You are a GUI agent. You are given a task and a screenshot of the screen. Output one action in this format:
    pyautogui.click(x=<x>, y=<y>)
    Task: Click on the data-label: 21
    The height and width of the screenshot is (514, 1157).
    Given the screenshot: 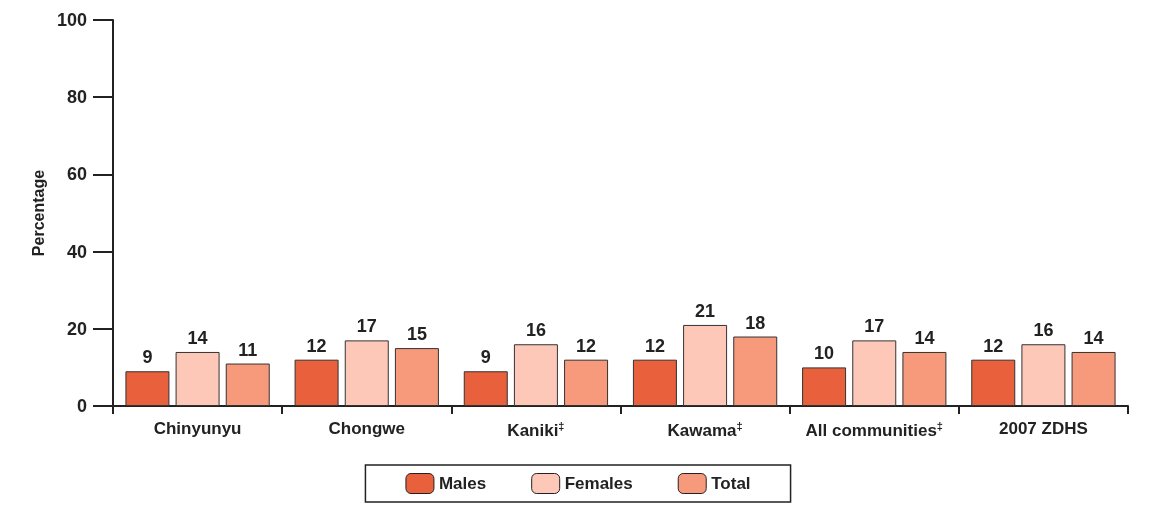 What is the action you would take?
    pyautogui.click(x=705, y=310)
    